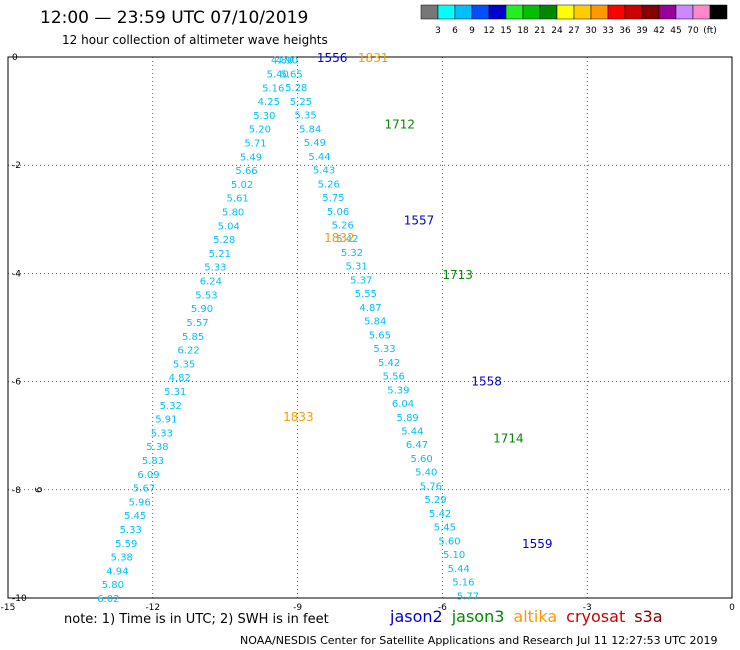 This screenshot has width=740, height=650. What do you see at coordinates (607, 31) in the screenshot?
I see `color-scale-label: 33` at bounding box center [607, 31].